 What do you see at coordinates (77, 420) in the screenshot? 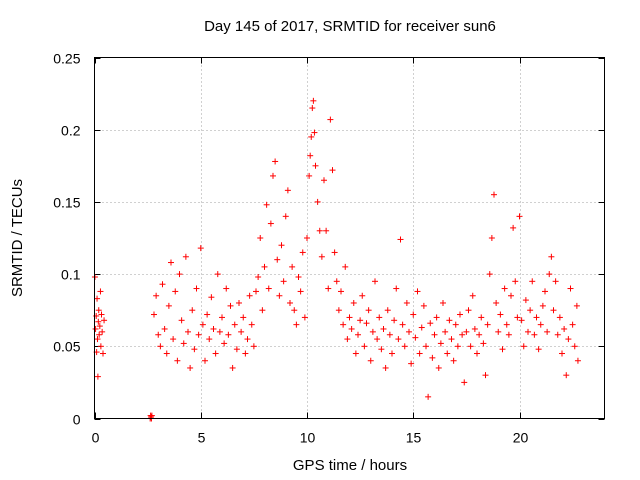
I see `y-tick-label: 0` at bounding box center [77, 420].